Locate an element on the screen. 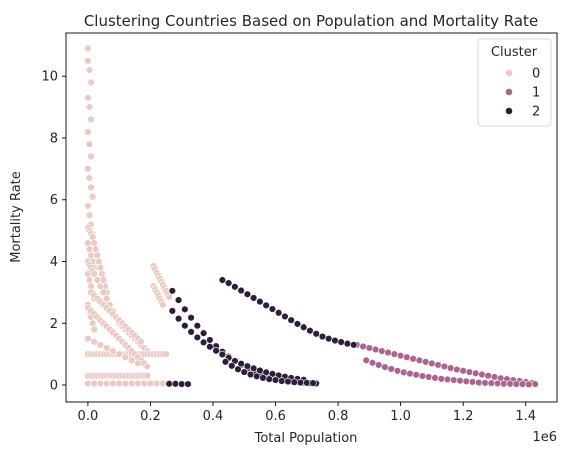 Image resolution: width=566 pixels, height=455 pixels. legend-label-cluster-2: 2 is located at coordinates (536, 112).